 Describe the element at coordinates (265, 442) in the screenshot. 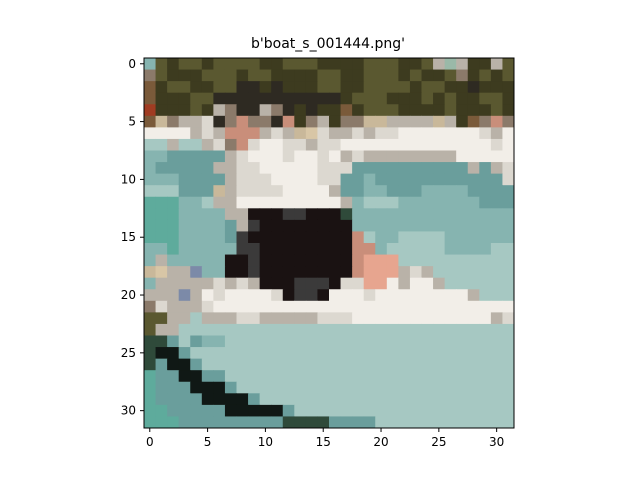

I see `x-tick-label: 10` at that location.